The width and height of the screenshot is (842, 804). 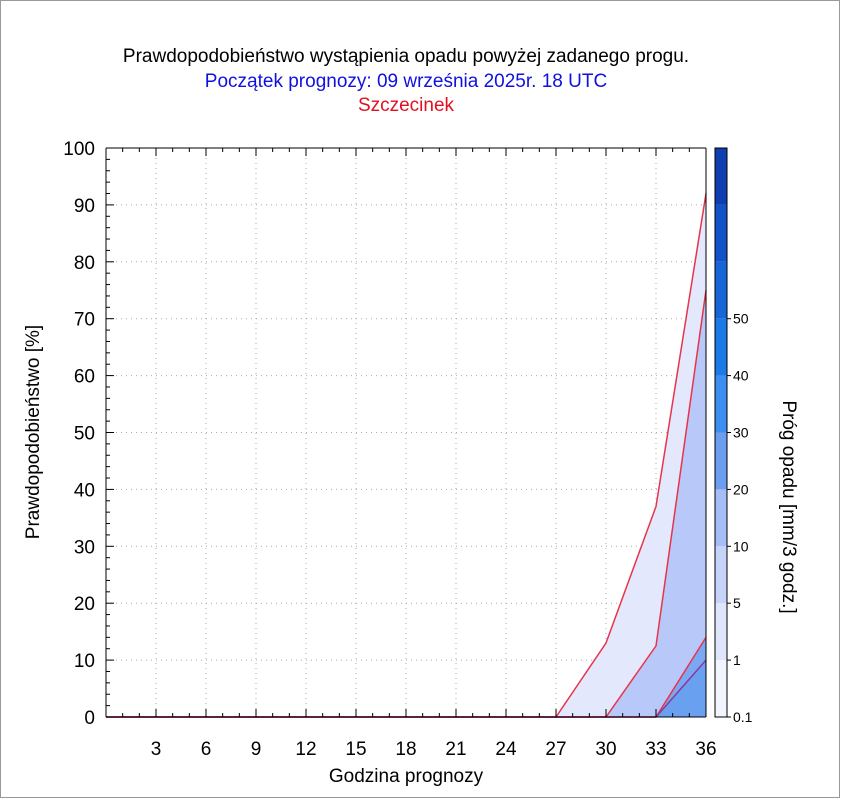 What do you see at coordinates (406, 776) in the screenshot?
I see `x-axis-label: Godzina prognozy` at bounding box center [406, 776].